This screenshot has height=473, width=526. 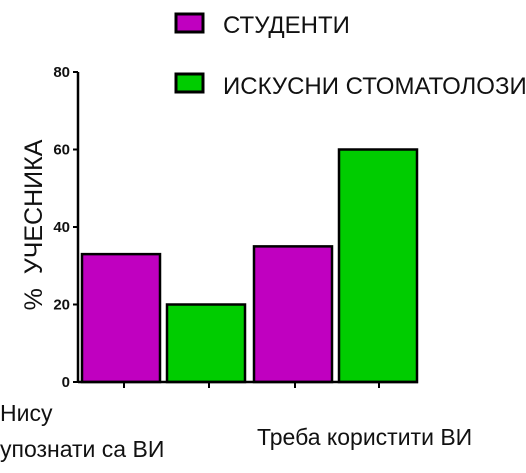 I want to click on category-label-line: упознати са ВИ, so click(x=82, y=449).